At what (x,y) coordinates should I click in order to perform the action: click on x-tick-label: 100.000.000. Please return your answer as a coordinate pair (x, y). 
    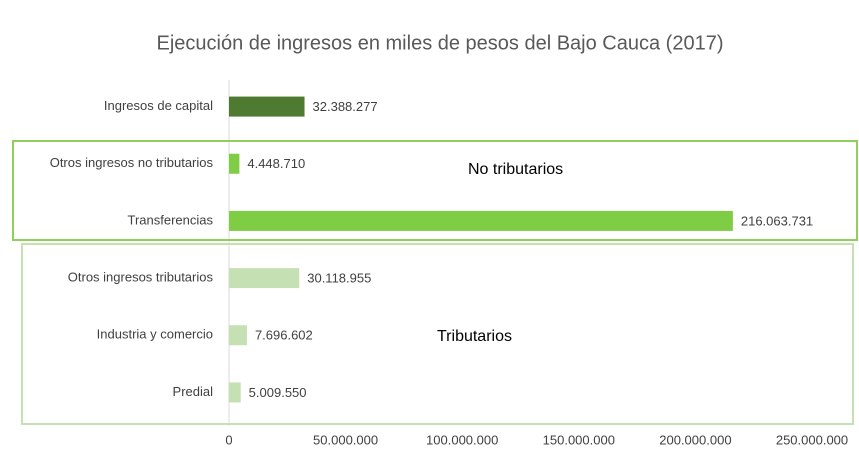
    Looking at the image, I should click on (462, 439).